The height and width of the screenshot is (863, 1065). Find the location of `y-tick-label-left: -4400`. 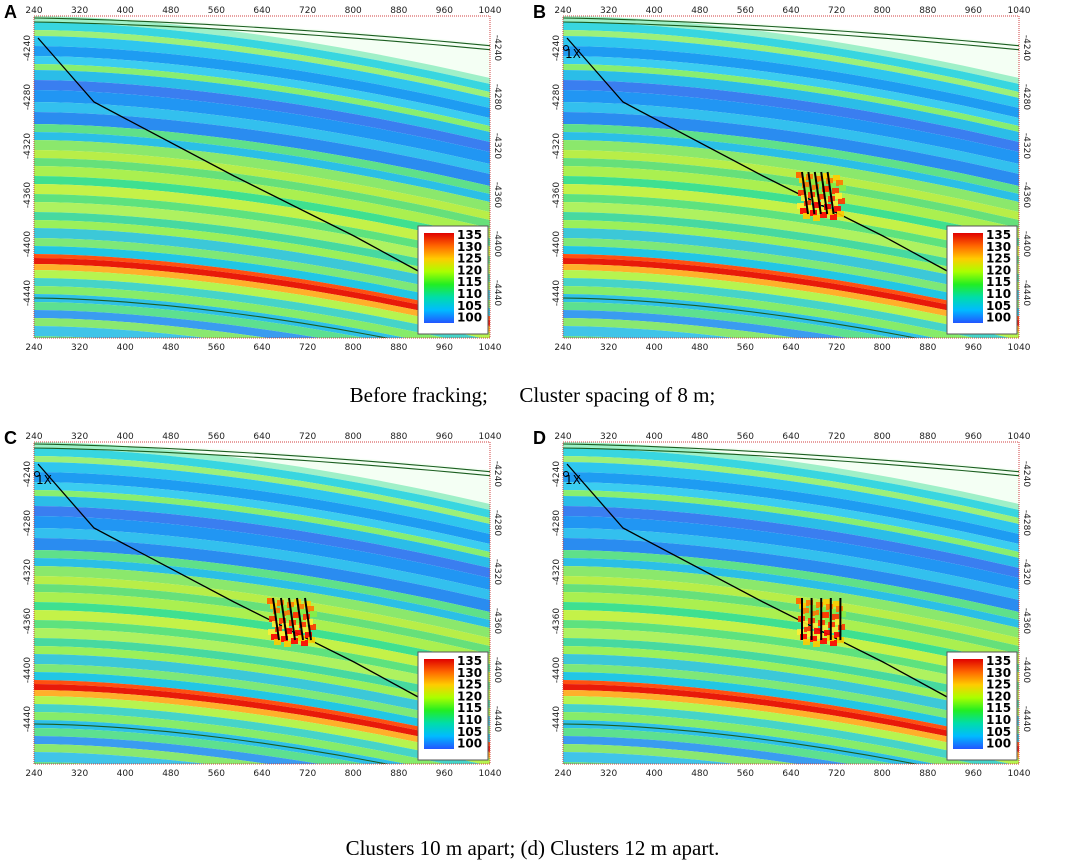

y-tick-label-left: -4400 is located at coordinates (28, 670).